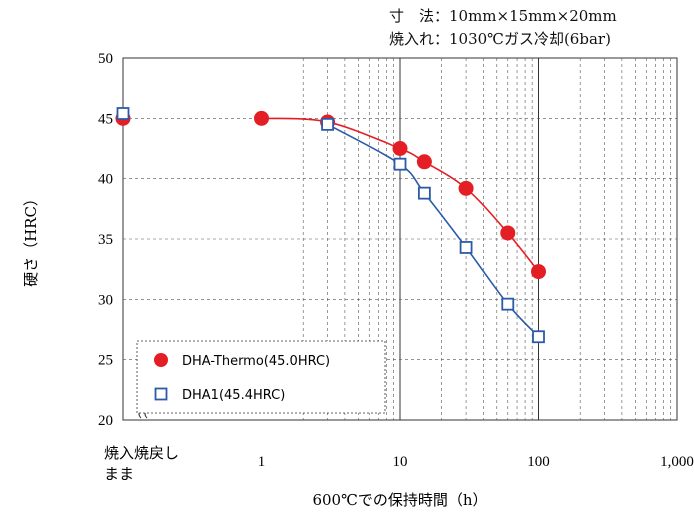 The image size is (694, 513). I want to click on y-tick-label: 45, so click(105, 119).